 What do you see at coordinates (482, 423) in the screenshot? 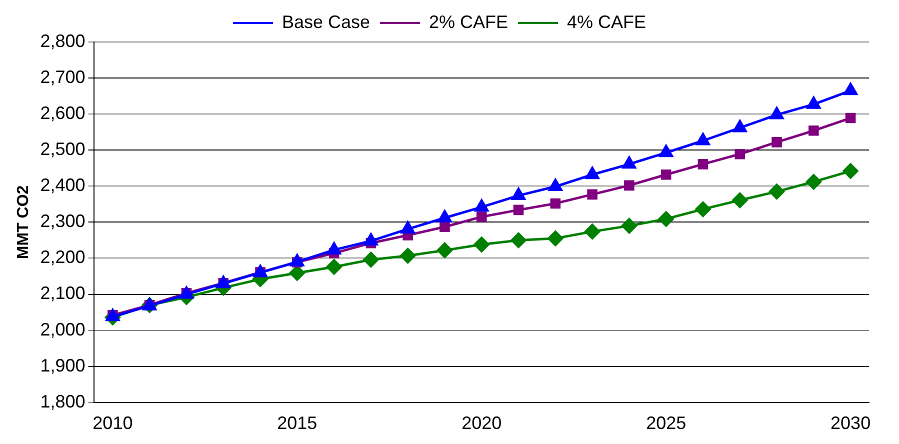
I see `x-tick-label: 2020` at bounding box center [482, 423].